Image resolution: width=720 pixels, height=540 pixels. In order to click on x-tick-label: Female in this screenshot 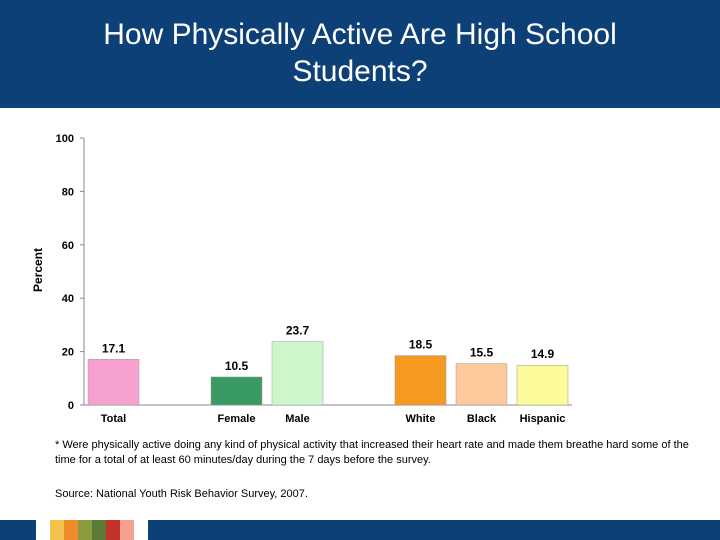, I will do `click(237, 419)`.